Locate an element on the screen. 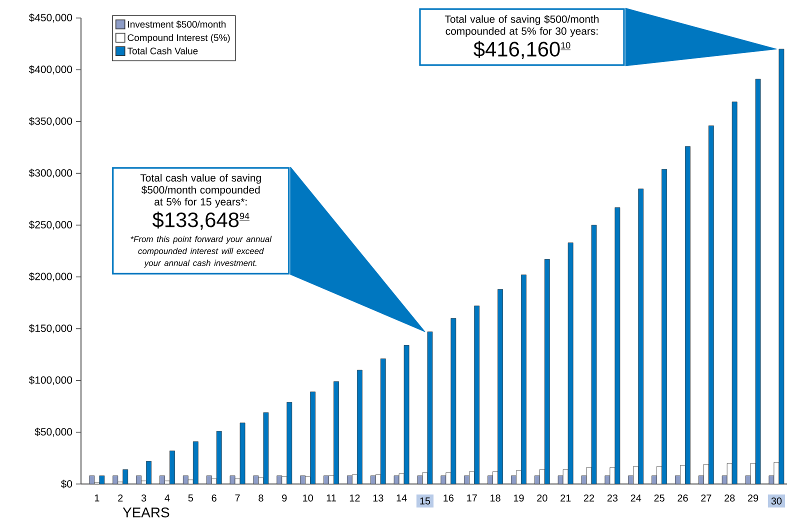 Image resolution: width=789 pixels, height=531 pixels. annotation: $133,648 is located at coordinates (195, 221).